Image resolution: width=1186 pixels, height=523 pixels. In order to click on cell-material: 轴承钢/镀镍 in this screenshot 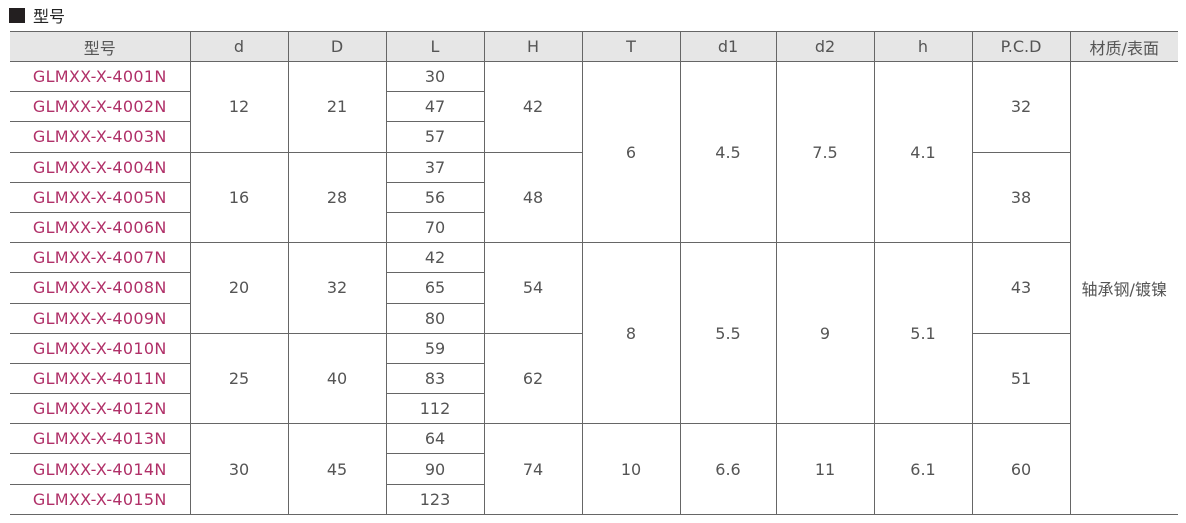, I will do `click(1123, 288)`.